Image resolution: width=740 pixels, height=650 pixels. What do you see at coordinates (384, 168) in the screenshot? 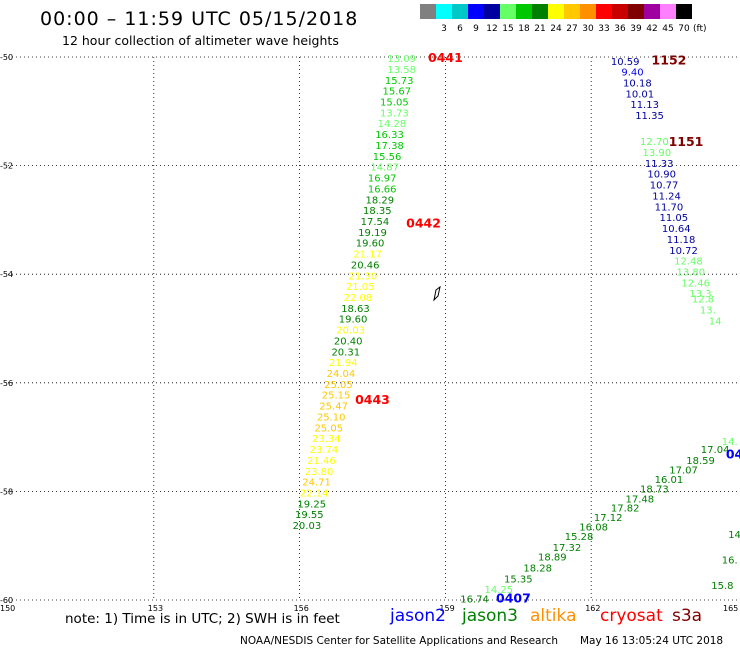
I see `wave-height-value: 14.87` at bounding box center [384, 168].